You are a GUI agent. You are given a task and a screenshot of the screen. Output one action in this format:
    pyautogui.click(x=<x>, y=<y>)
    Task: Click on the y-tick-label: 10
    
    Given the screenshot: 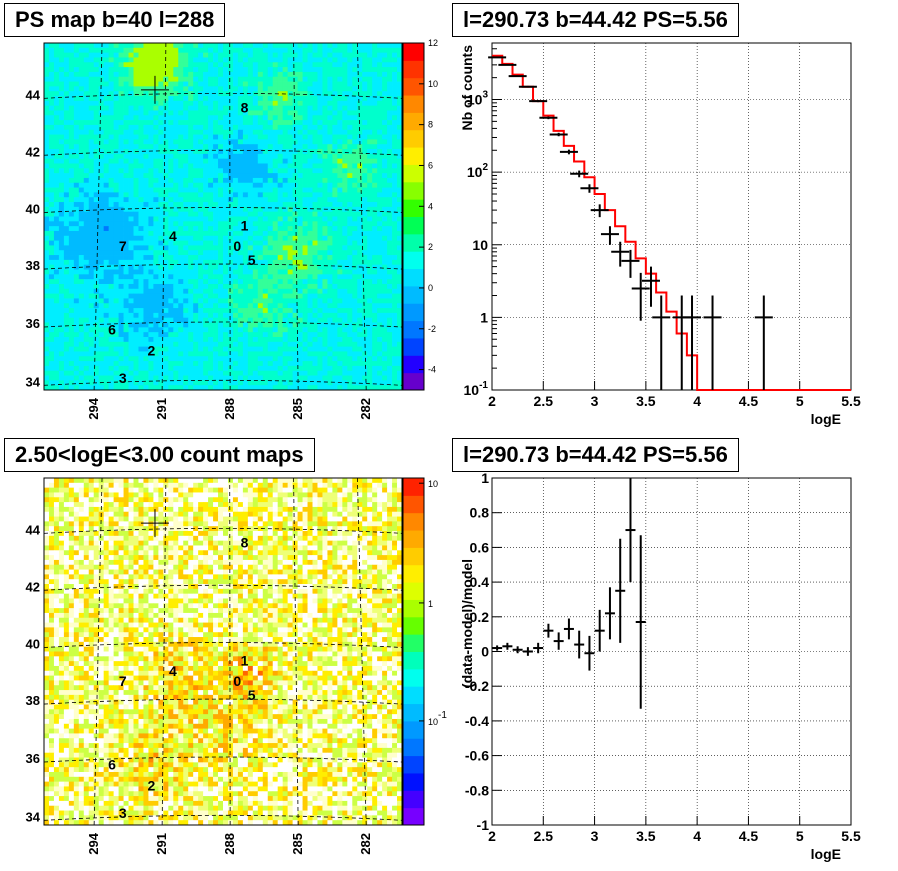 What is the action you would take?
    pyautogui.click(x=480, y=245)
    